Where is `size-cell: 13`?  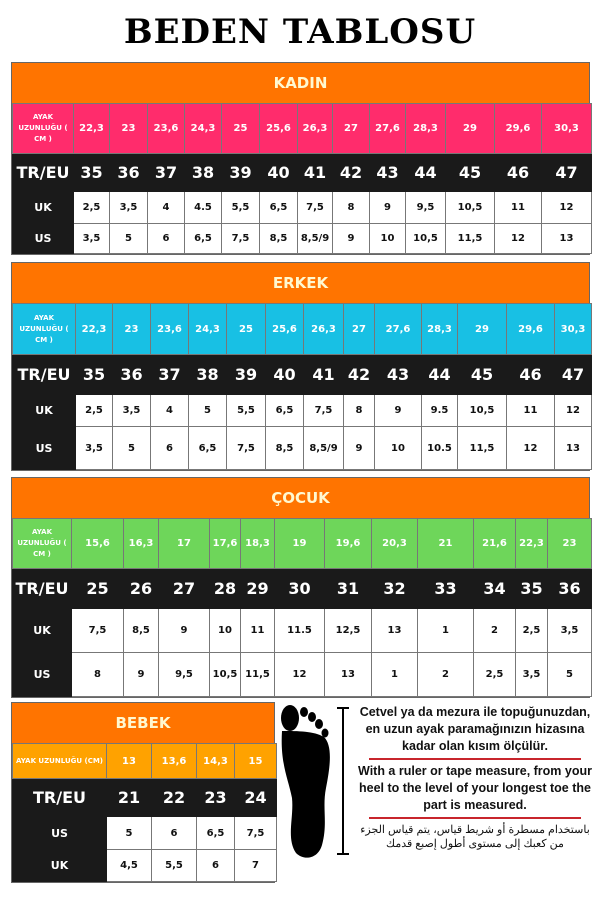 size-cell: 13 is located at coordinates (566, 238).